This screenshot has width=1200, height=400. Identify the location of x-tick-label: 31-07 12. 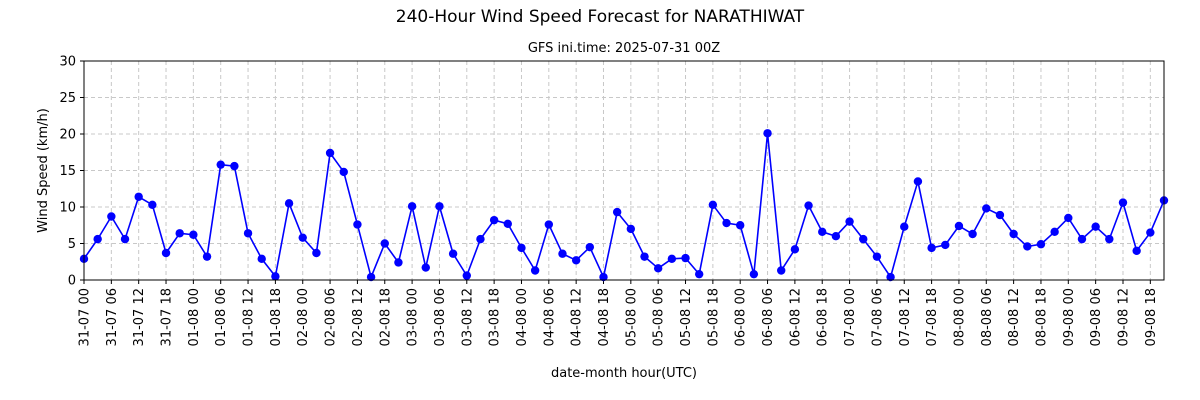
(139, 317).